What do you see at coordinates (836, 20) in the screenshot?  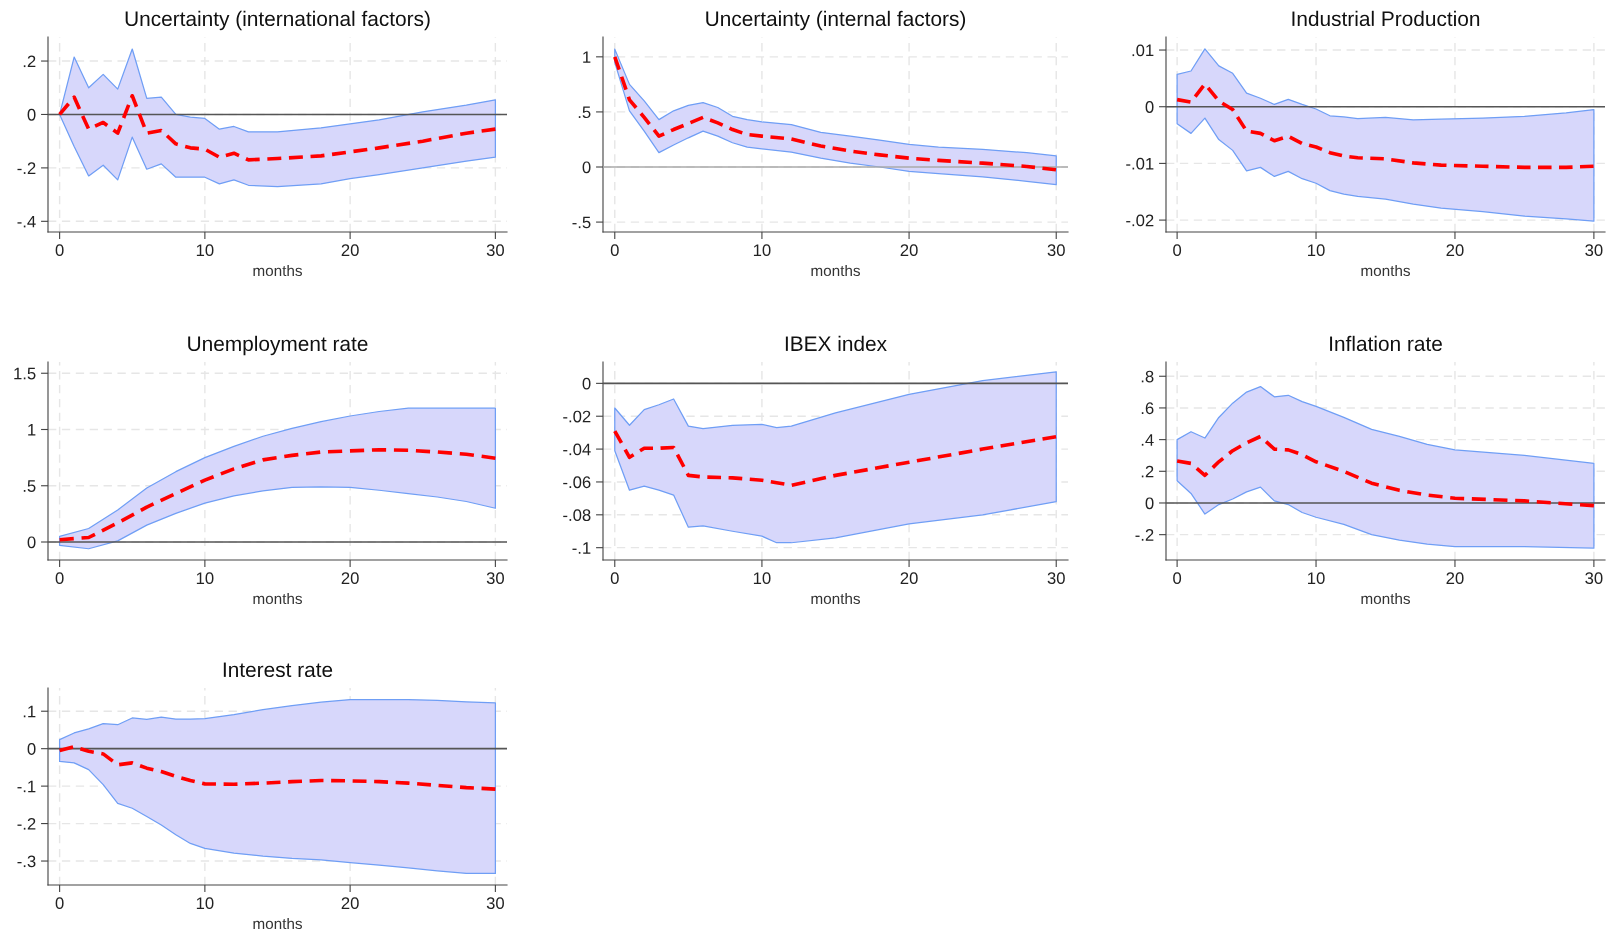 I see `chart-title: Uncertainty (internal factors)` at bounding box center [836, 20].